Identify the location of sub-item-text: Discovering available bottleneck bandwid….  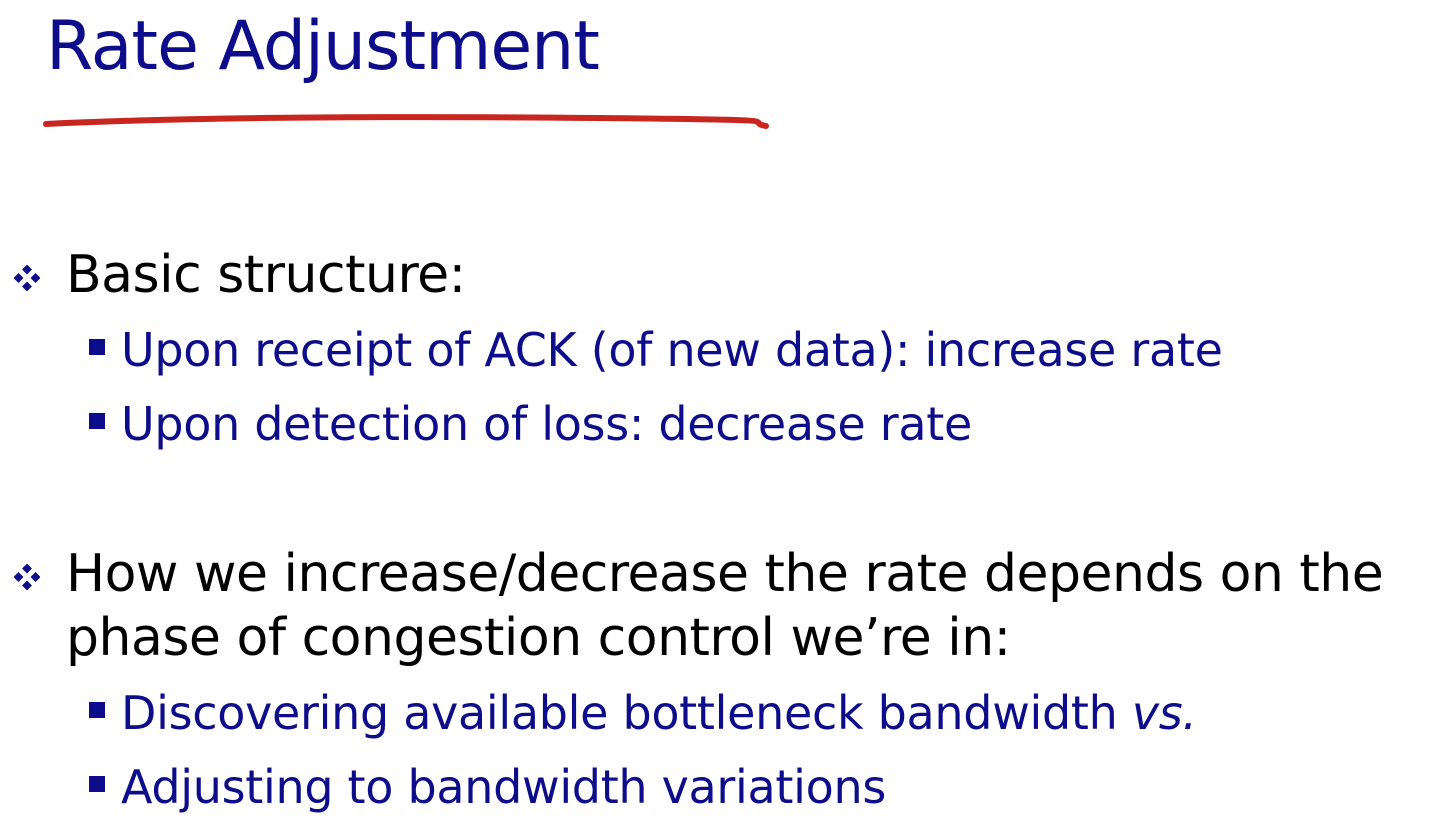
(626, 713).